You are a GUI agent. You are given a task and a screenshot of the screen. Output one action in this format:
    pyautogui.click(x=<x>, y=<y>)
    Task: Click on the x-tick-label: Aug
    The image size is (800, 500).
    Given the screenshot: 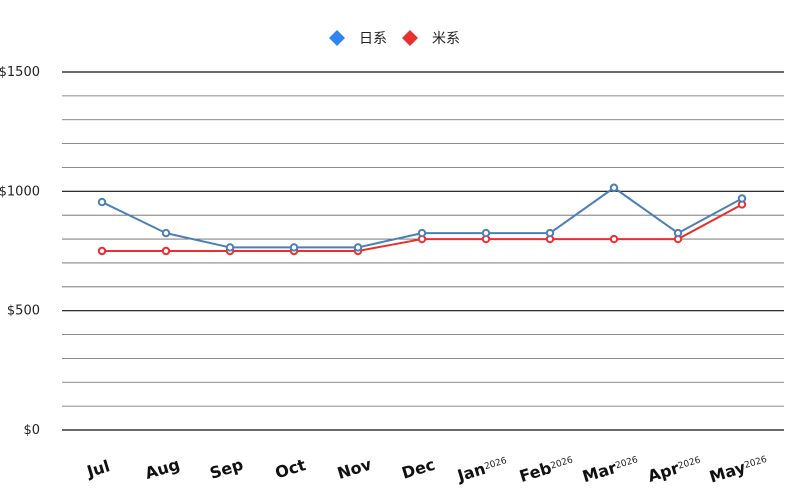 What is the action you would take?
    pyautogui.click(x=162, y=469)
    